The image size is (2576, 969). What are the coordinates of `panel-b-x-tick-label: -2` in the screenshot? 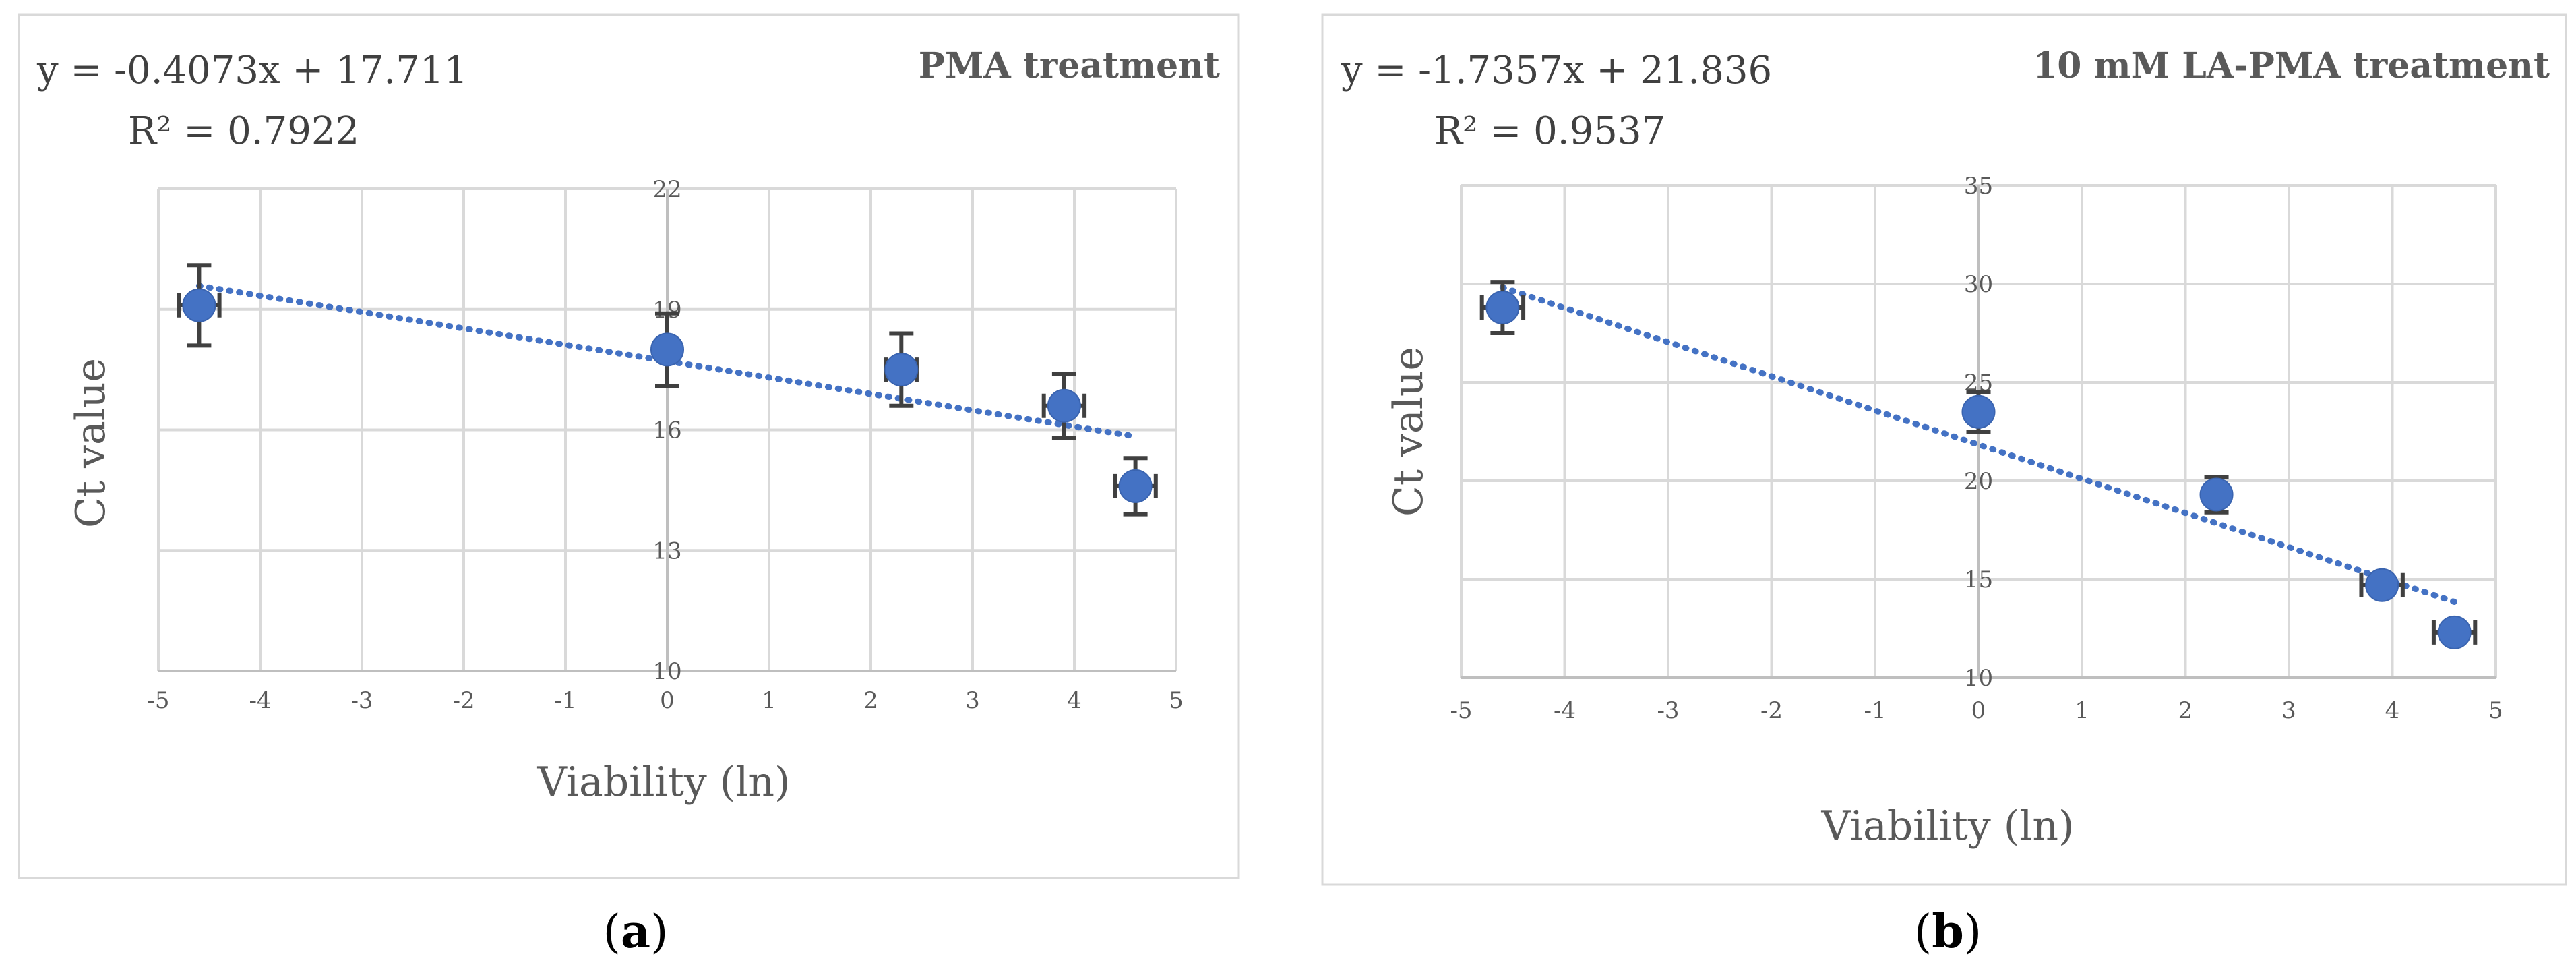 It's located at (1772, 710).